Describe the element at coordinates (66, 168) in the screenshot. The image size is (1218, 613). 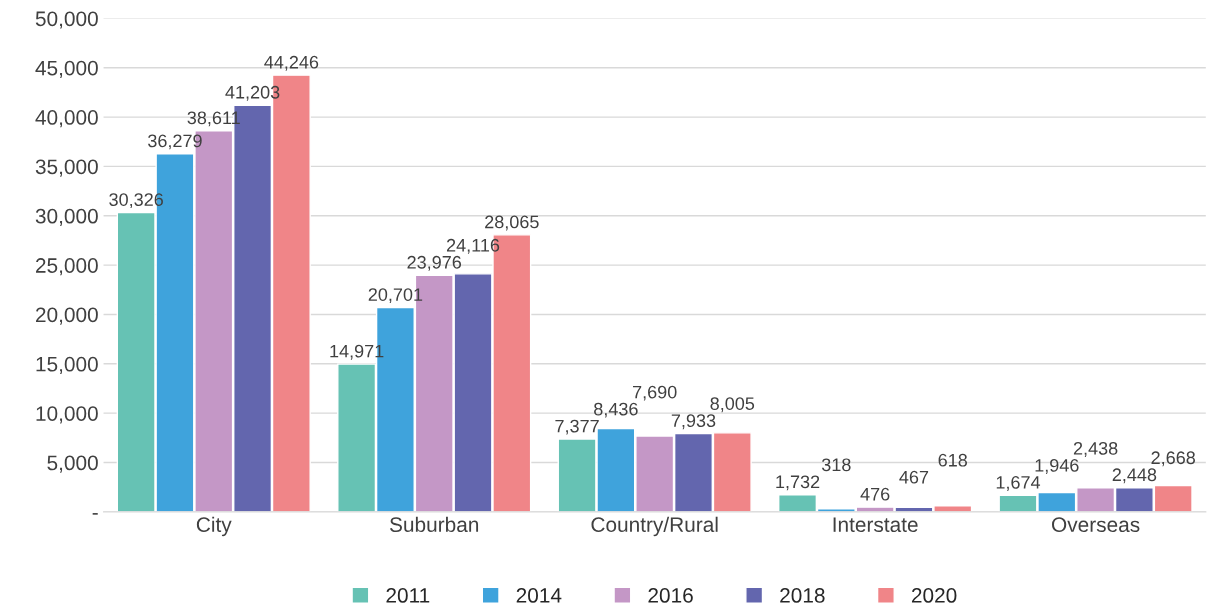
I see `y-tick-label: 35,000` at that location.